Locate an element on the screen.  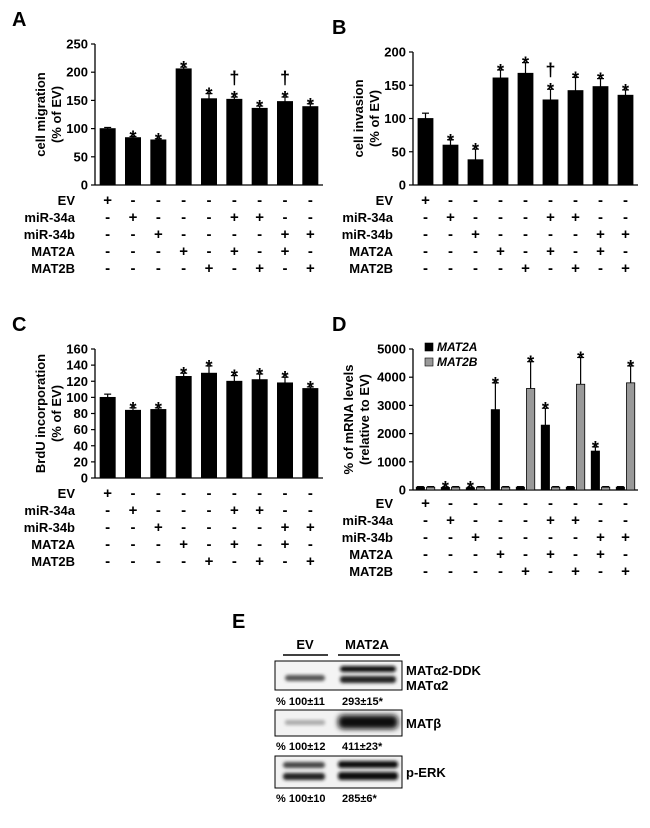
series-mat2a-4-bar is located at coordinates (495, 450).